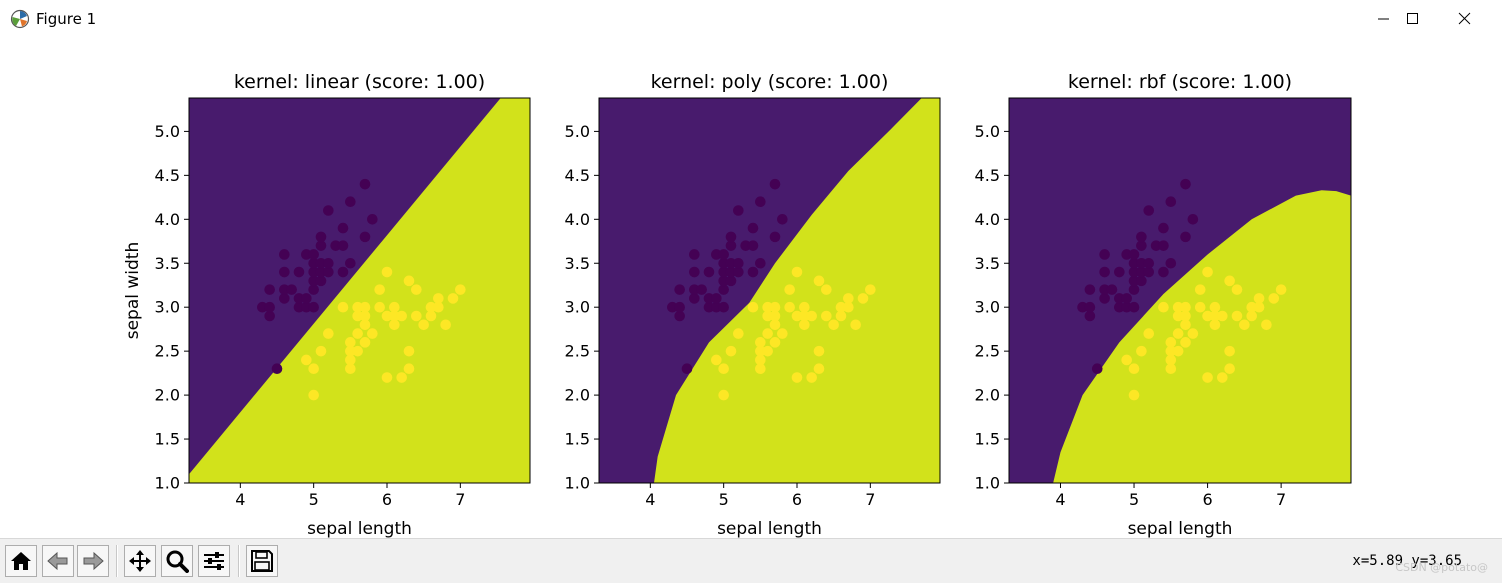 Image resolution: width=1502 pixels, height=583 pixels. Describe the element at coordinates (1413, 19) in the screenshot. I see `maximize-button` at that location.